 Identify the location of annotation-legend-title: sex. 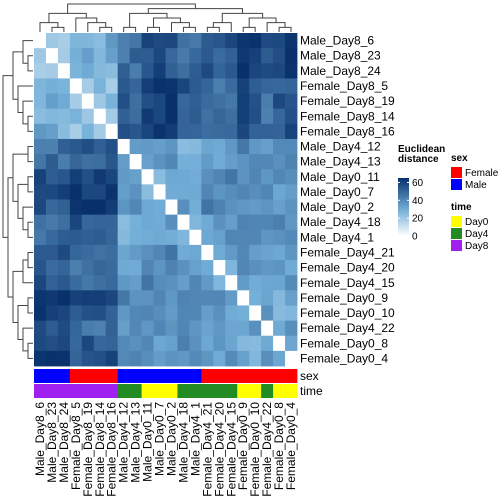
(459, 158).